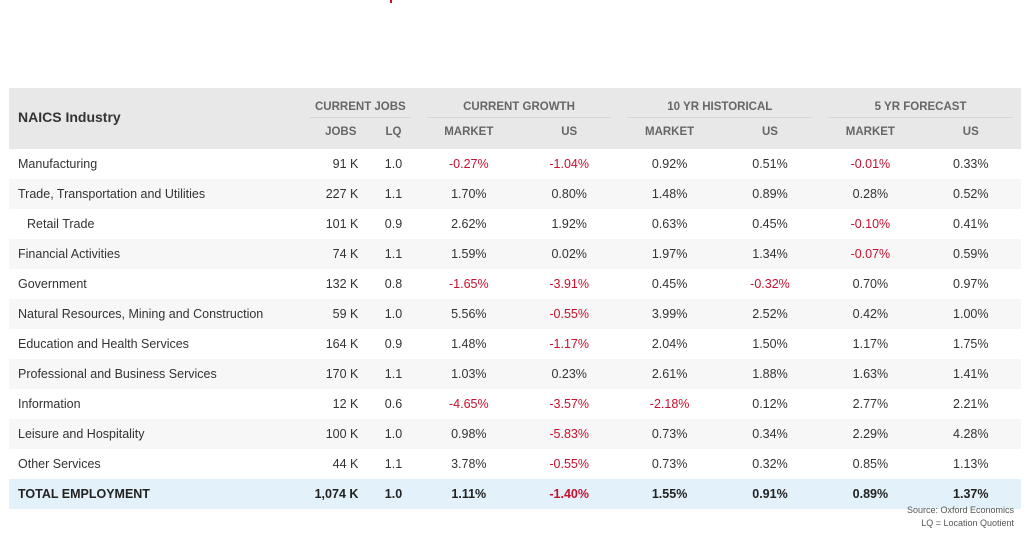 Image resolution: width=1024 pixels, height=538 pixels. I want to click on fc-market-cell: 0.42%, so click(870, 314).